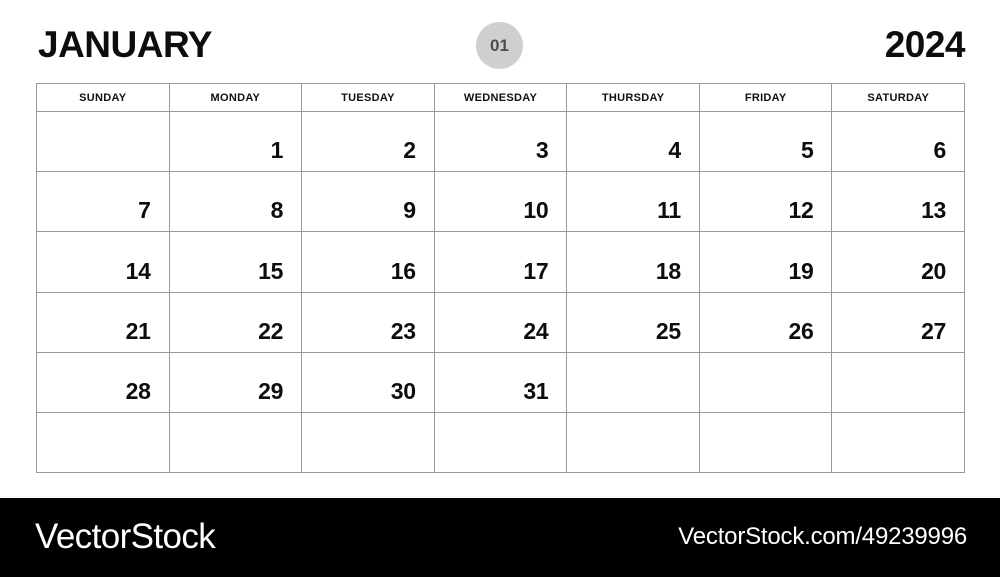 The height and width of the screenshot is (577, 1000). I want to click on weekday-header-tuesday: TUESDAY, so click(368, 98).